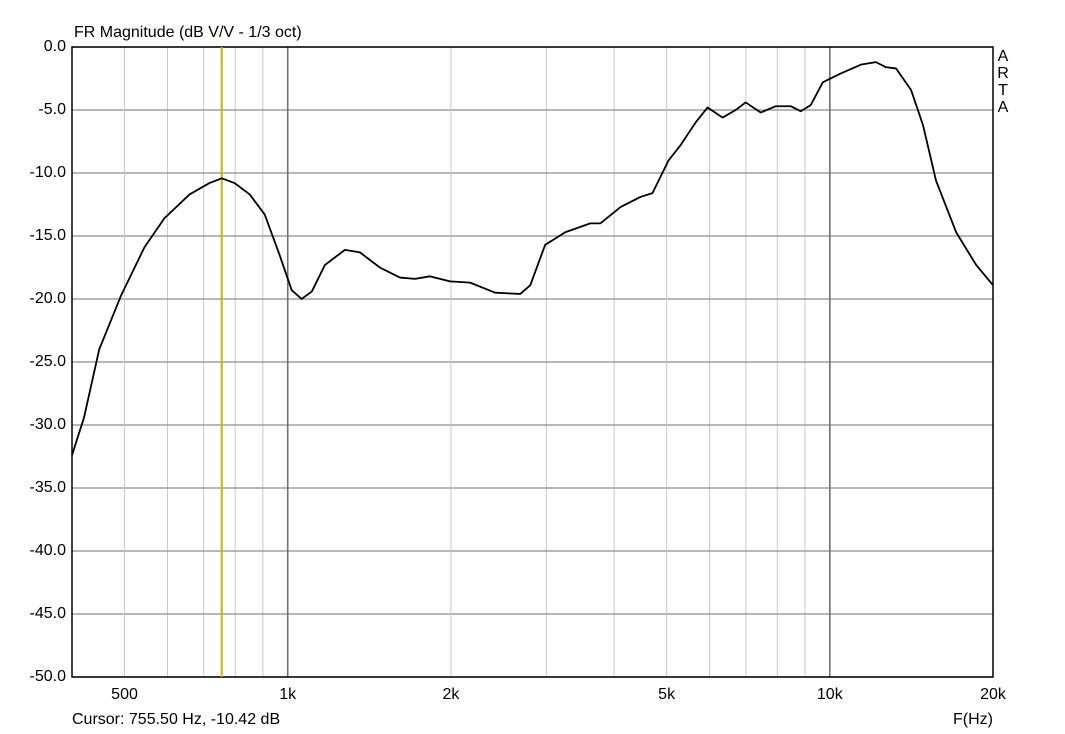  What do you see at coordinates (48, 613) in the screenshot?
I see `y-tick-label: -45.0` at bounding box center [48, 613].